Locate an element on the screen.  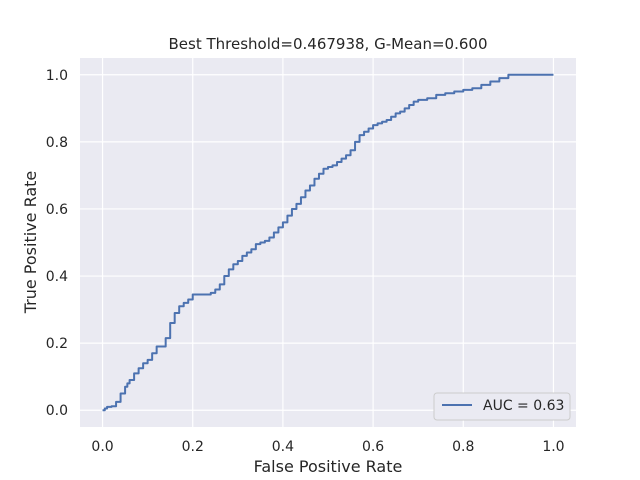
x-tick-label: 1.0 is located at coordinates (553, 447).